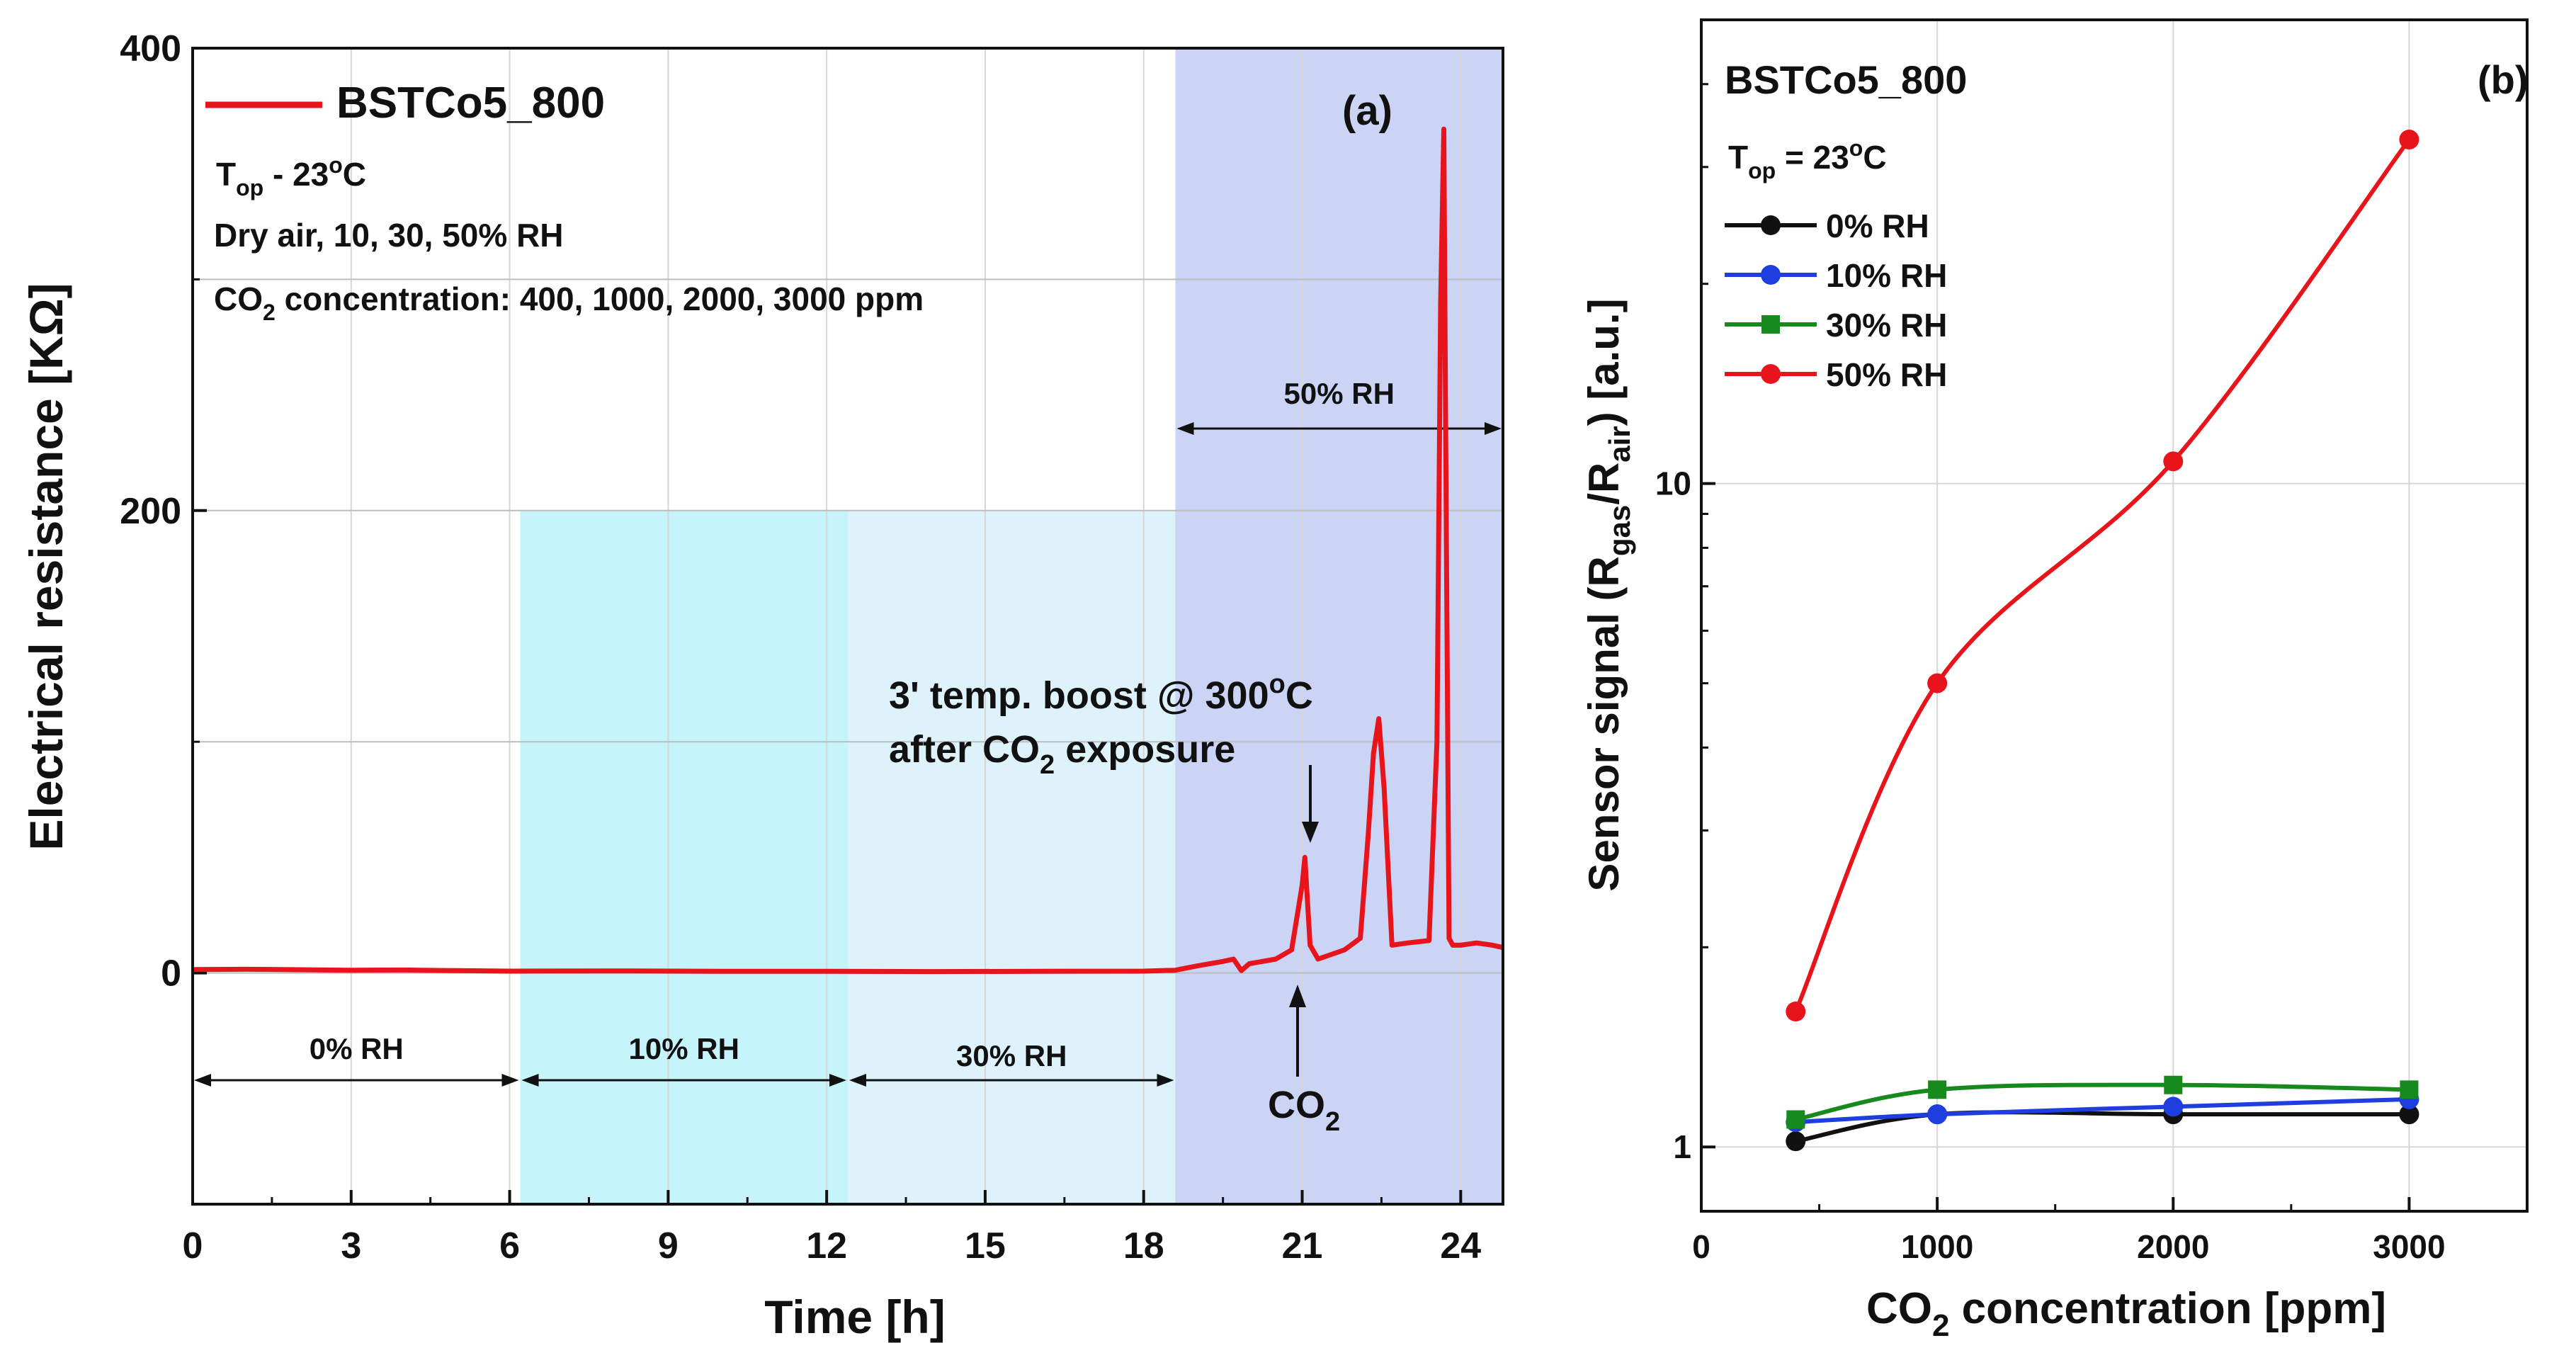  What do you see at coordinates (389, 236) in the screenshot?
I see `panel-a-info-gases: Dry air, 10, 30, 50% RH` at bounding box center [389, 236].